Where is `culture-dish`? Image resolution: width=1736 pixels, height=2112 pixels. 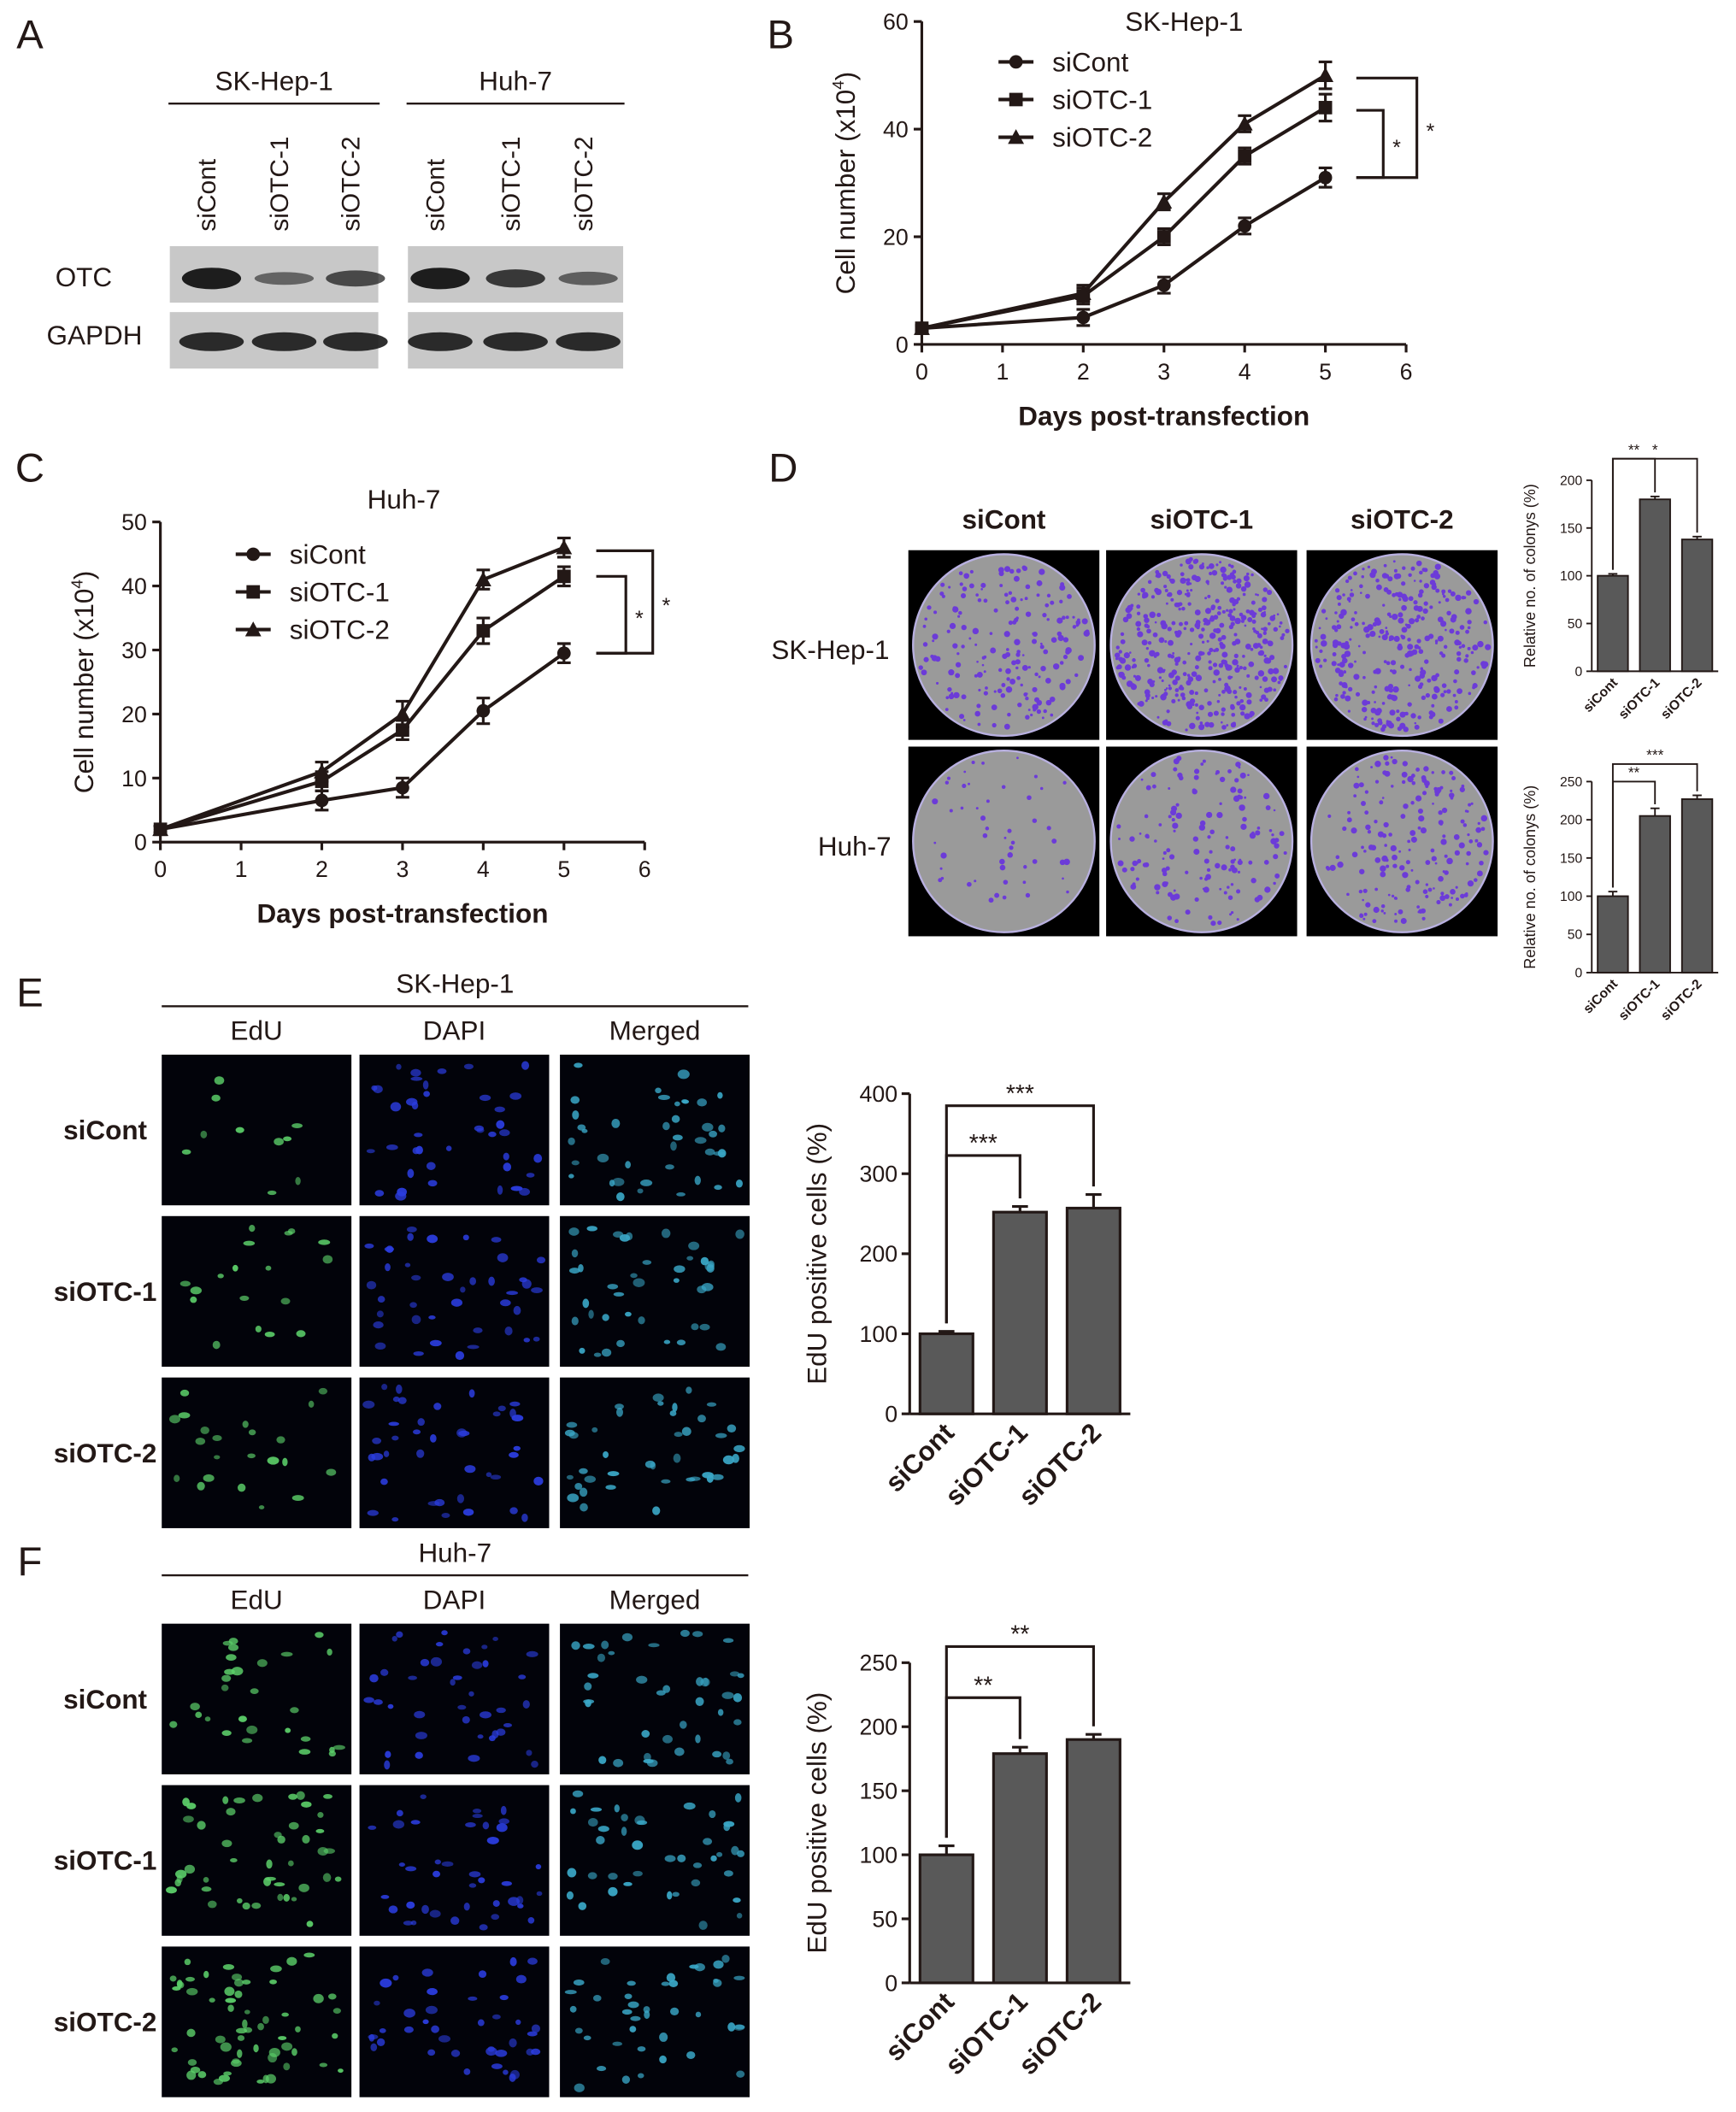
culture-dish is located at coordinates (1201, 841).